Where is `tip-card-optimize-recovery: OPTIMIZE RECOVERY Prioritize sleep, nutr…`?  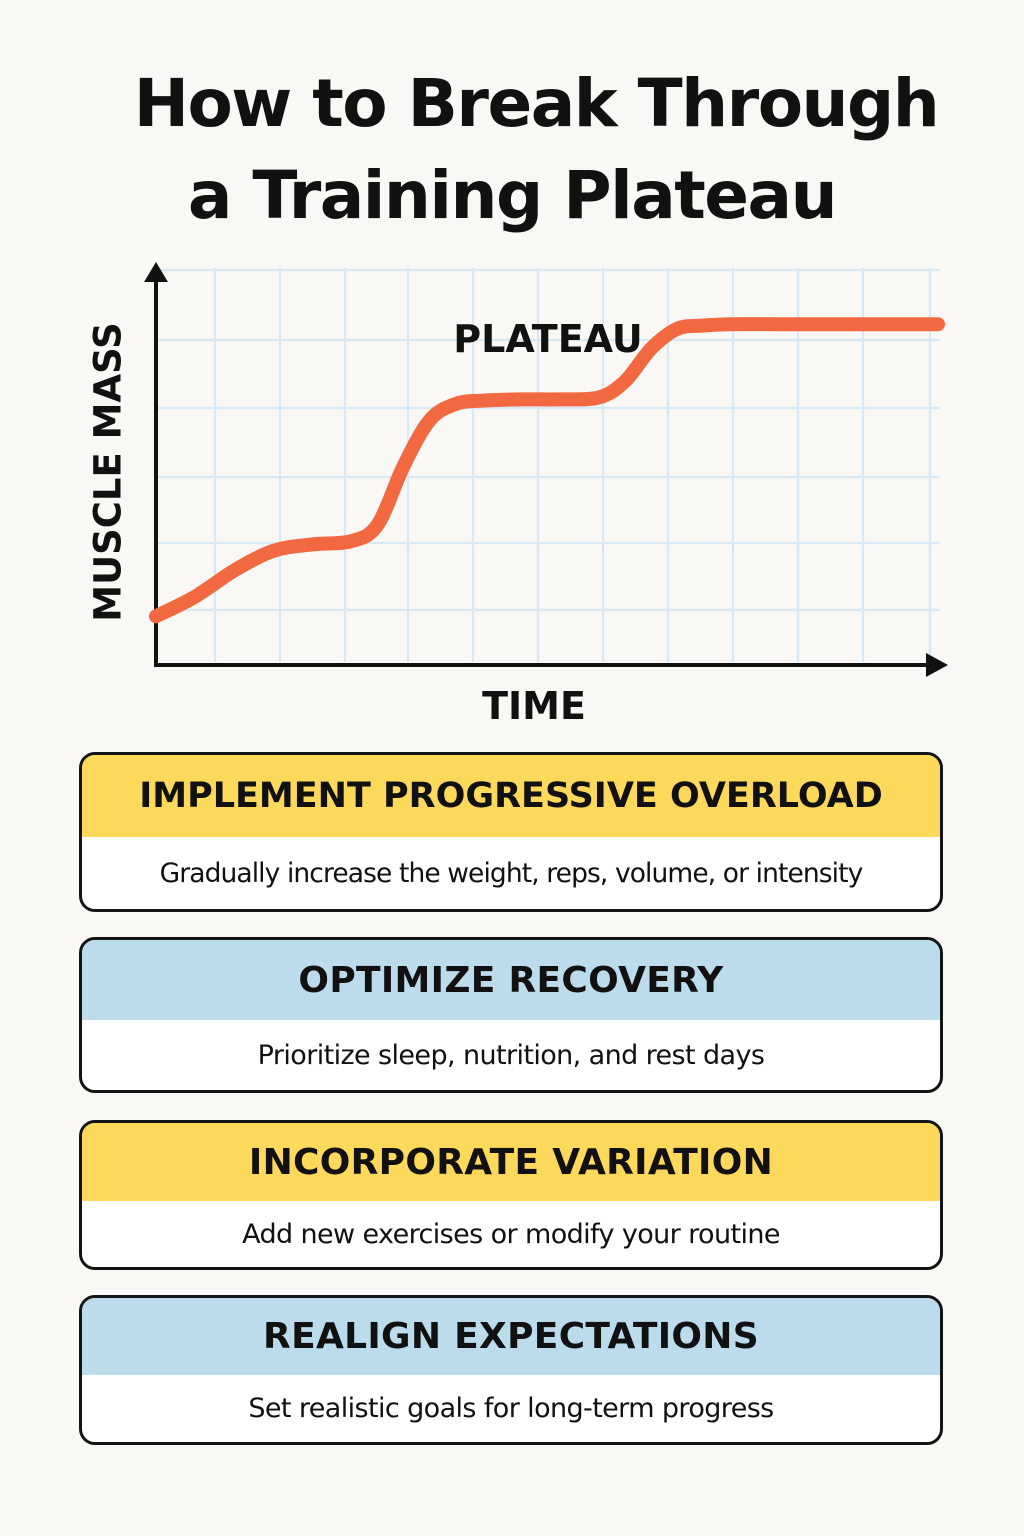
tip-card-optimize-recovery: OPTIMIZE RECOVERY Prioritize sleep, nutr… is located at coordinates (511, 1015).